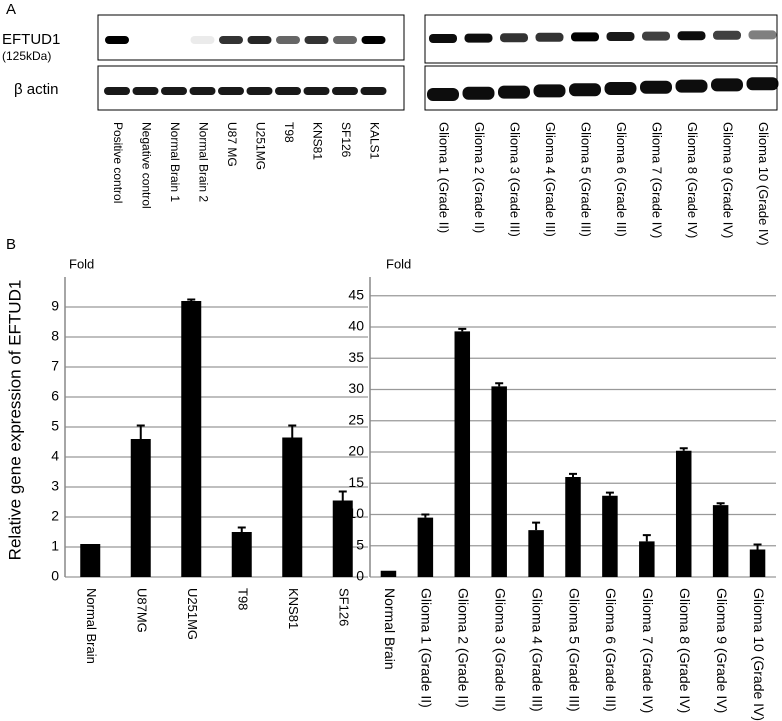 Image resolution: width=782 pixels, height=721 pixels. Describe the element at coordinates (55, 366) in the screenshot. I see `y-tick-label: 7` at that location.